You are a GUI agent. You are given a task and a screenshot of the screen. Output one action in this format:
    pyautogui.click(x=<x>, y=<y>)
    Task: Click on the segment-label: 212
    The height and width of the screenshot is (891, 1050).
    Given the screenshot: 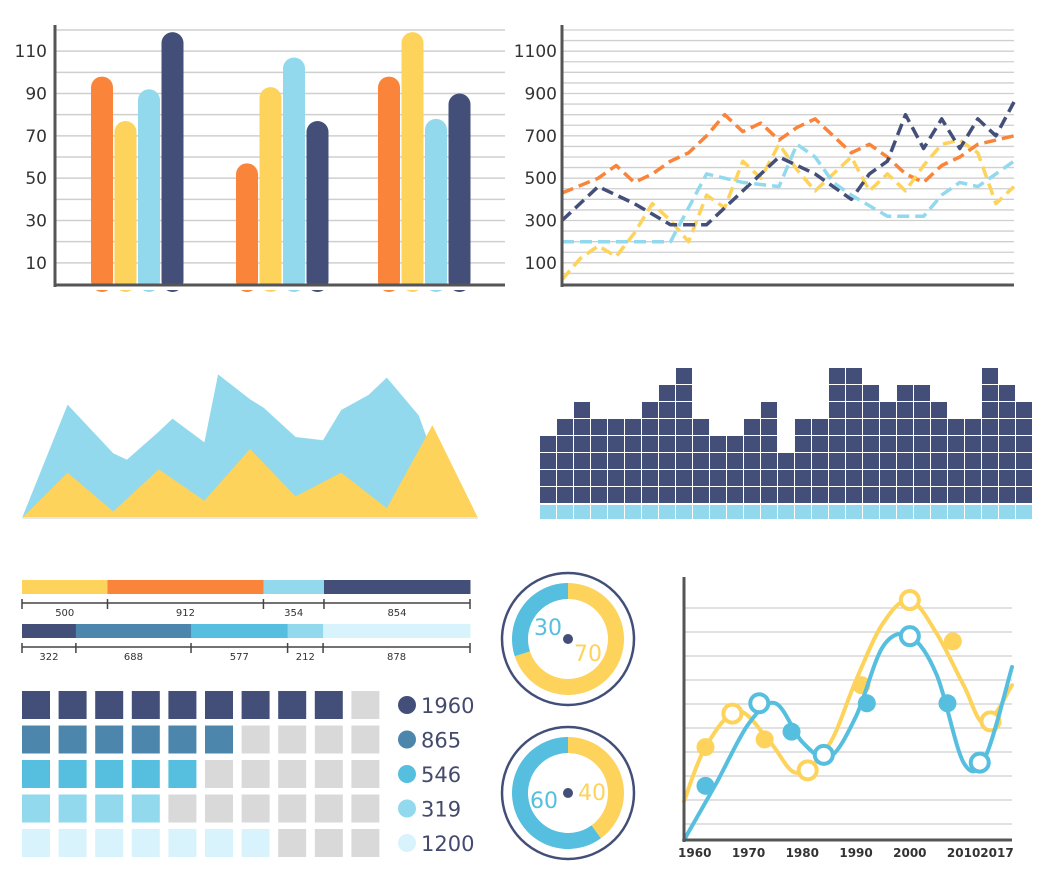 What is the action you would take?
    pyautogui.click(x=305, y=657)
    